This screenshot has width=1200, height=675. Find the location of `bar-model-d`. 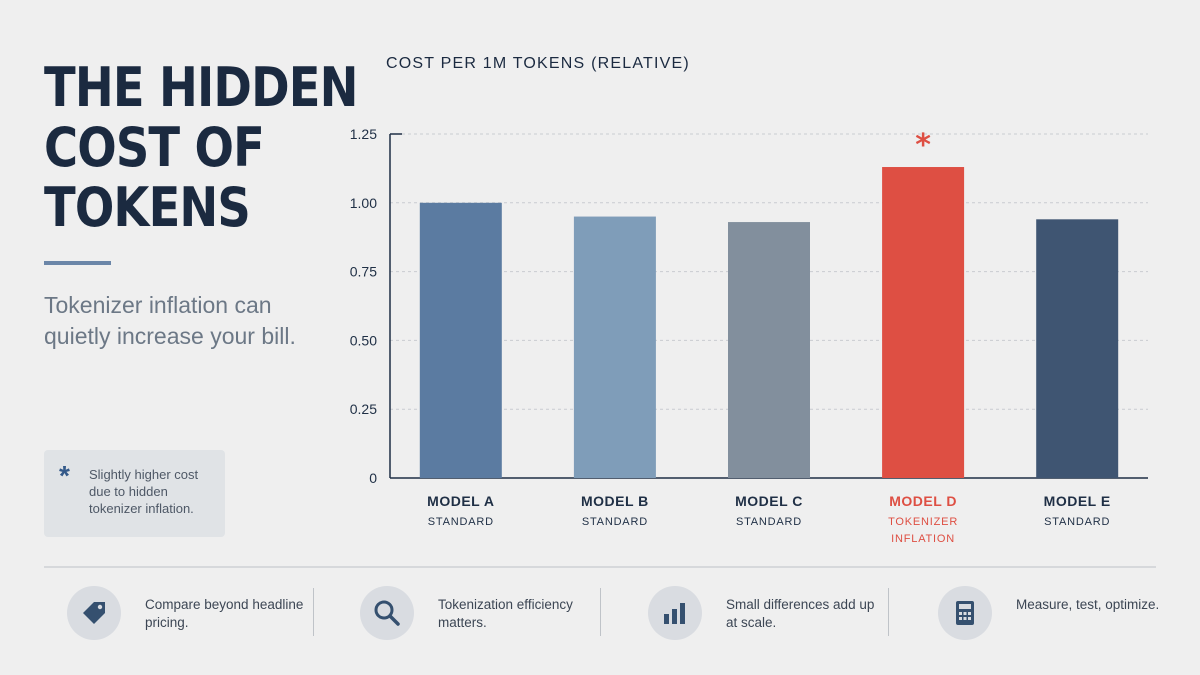

bar-model-d is located at coordinates (923, 323).